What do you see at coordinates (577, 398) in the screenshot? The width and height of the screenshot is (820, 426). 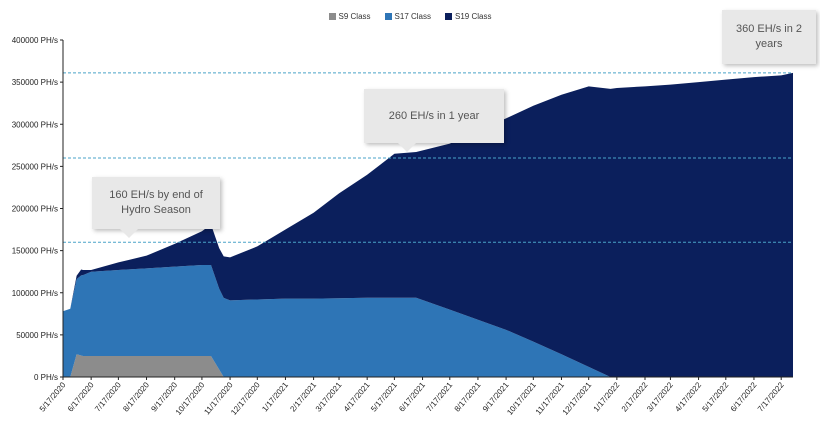 I see `x-tick-label: 12/17/2021` at bounding box center [577, 398].